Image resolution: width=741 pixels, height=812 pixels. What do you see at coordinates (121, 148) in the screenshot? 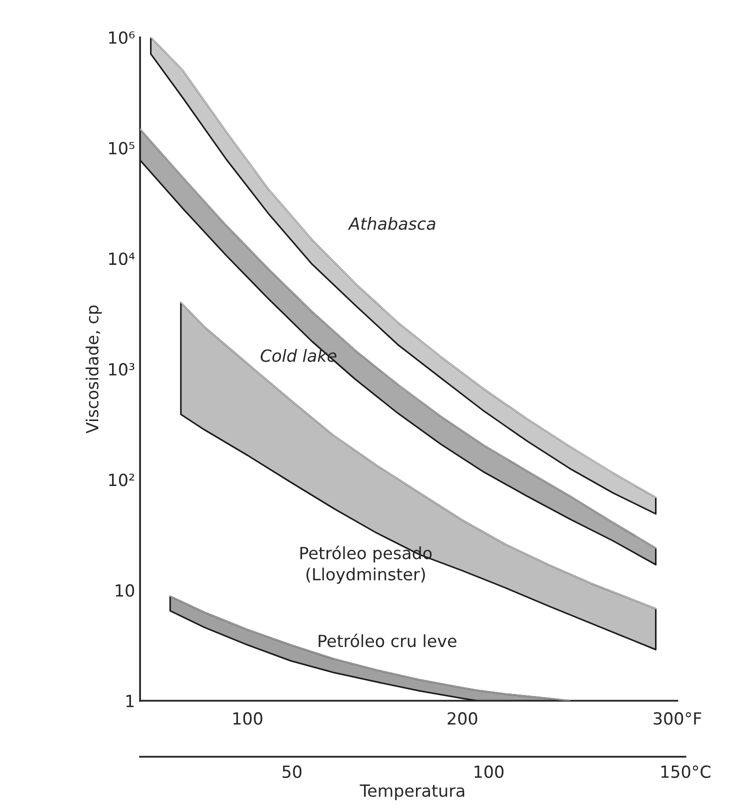
I see `y-tick-label: 10⁵` at bounding box center [121, 148].